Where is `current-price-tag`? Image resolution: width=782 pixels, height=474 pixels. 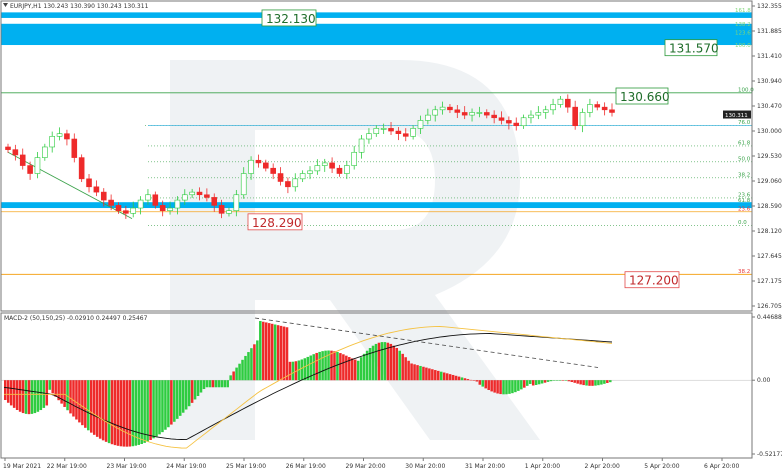 current-price-tag is located at coordinates (737, 114).